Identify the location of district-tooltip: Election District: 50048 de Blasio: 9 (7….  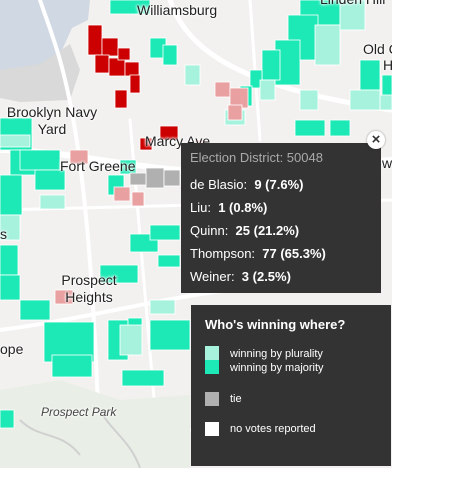
(281, 218).